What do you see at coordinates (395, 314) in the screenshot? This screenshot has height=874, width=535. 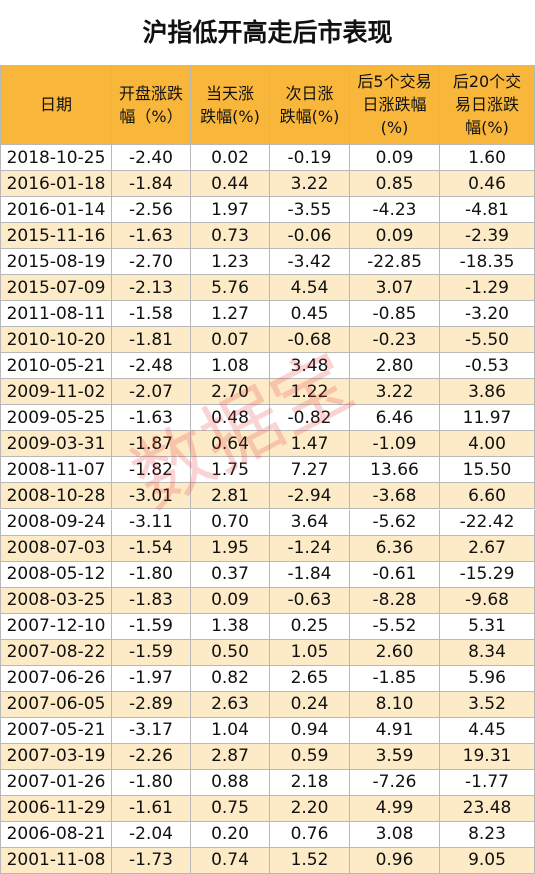 I see `value-cell: -0.85` at bounding box center [395, 314].